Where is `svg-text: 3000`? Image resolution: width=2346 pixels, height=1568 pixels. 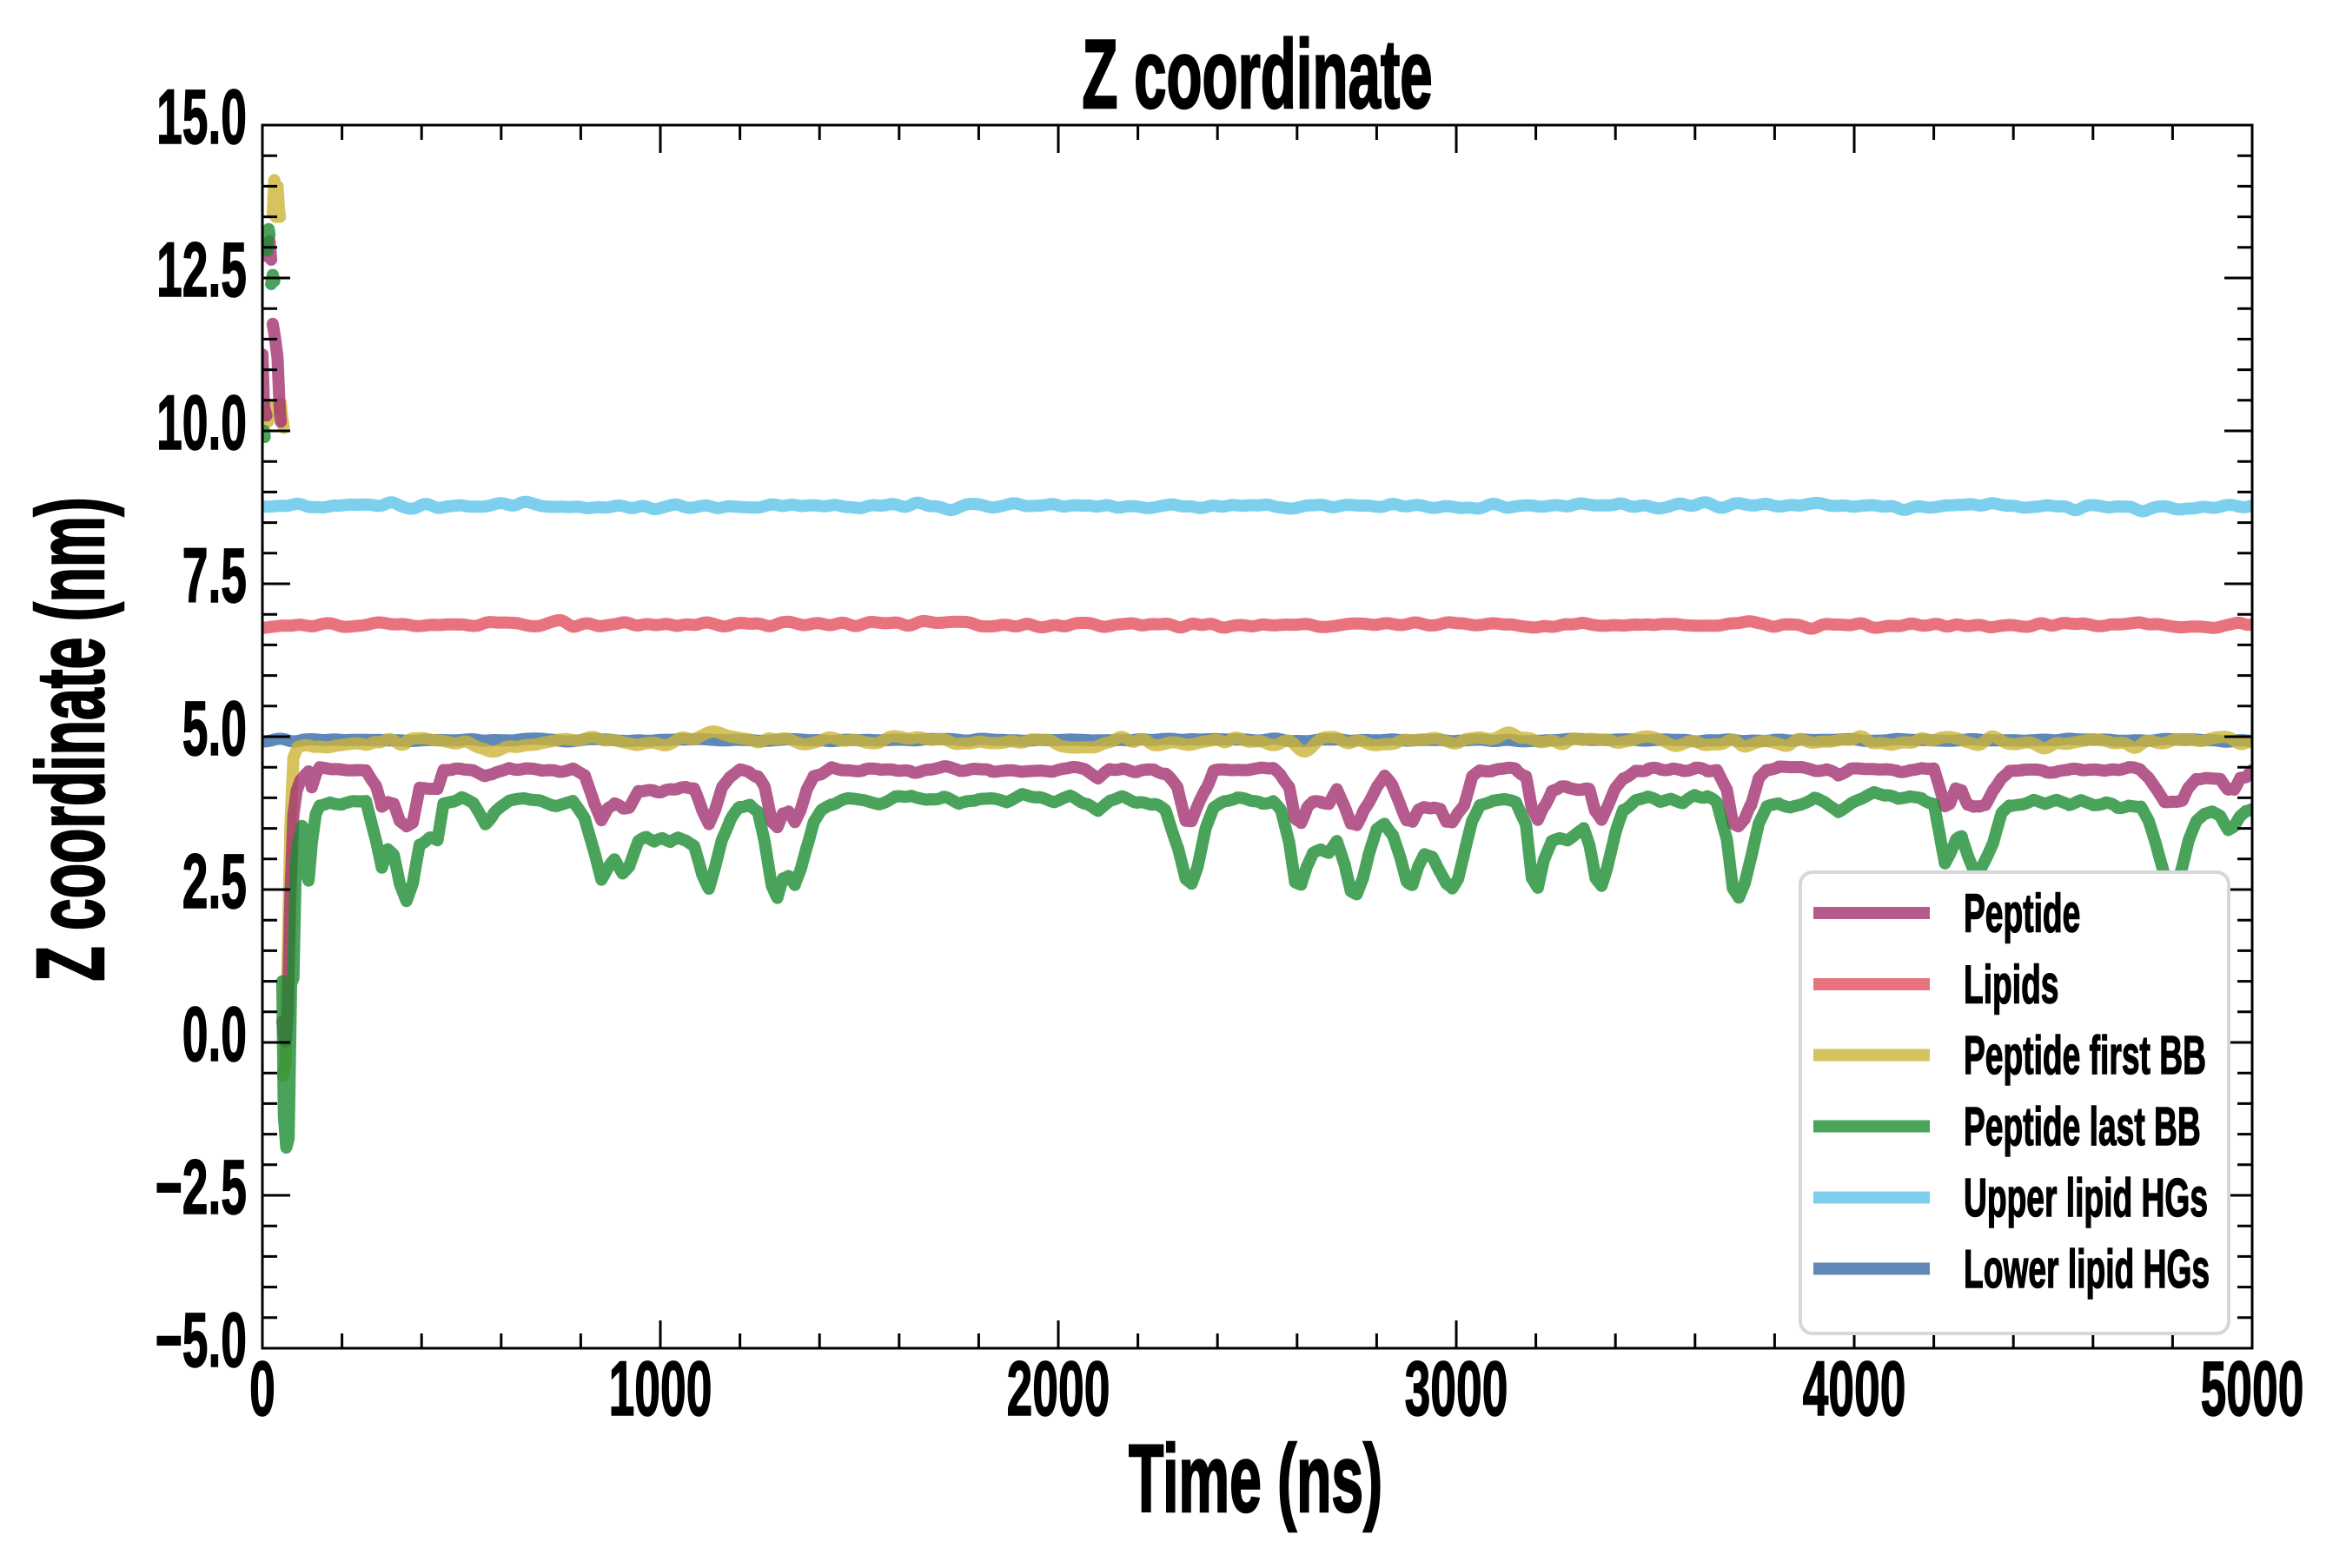
svg-text: 3000 is located at coordinates (1456, 1389).